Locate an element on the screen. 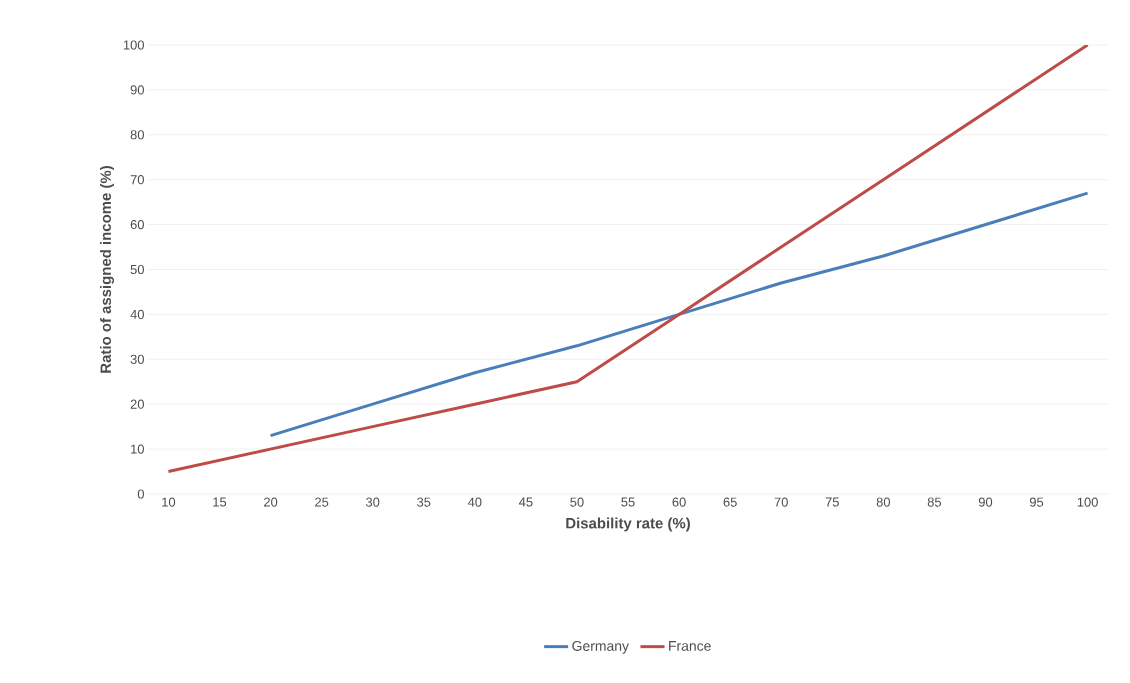 The width and height of the screenshot is (1130, 683). y-tick-label: 50 is located at coordinates (137, 269).